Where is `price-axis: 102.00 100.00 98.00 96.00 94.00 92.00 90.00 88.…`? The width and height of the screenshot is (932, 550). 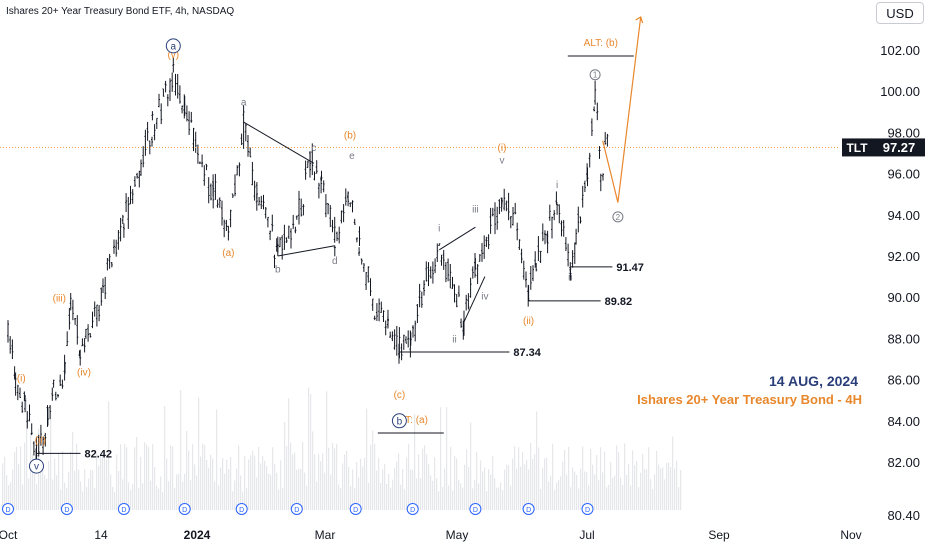
price-axis: 102.00 100.00 98.00 96.00 94.00 92.00 90.00 88.… is located at coordinates (900, 283).